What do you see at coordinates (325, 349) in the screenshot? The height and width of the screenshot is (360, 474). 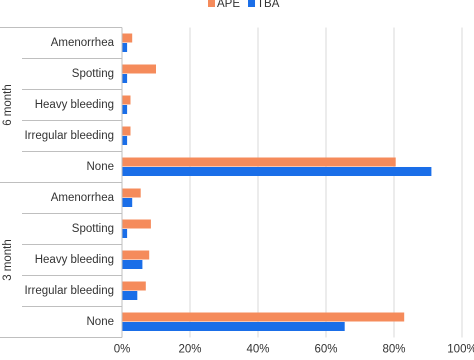 I see `x-tick-label: 60%` at bounding box center [325, 349].